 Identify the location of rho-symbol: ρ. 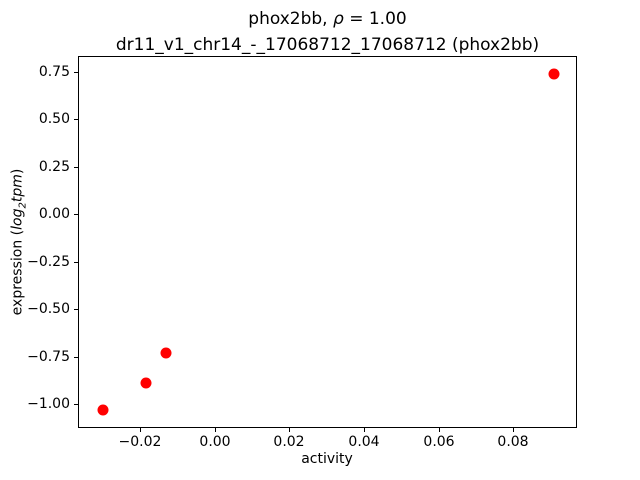
(338, 19).